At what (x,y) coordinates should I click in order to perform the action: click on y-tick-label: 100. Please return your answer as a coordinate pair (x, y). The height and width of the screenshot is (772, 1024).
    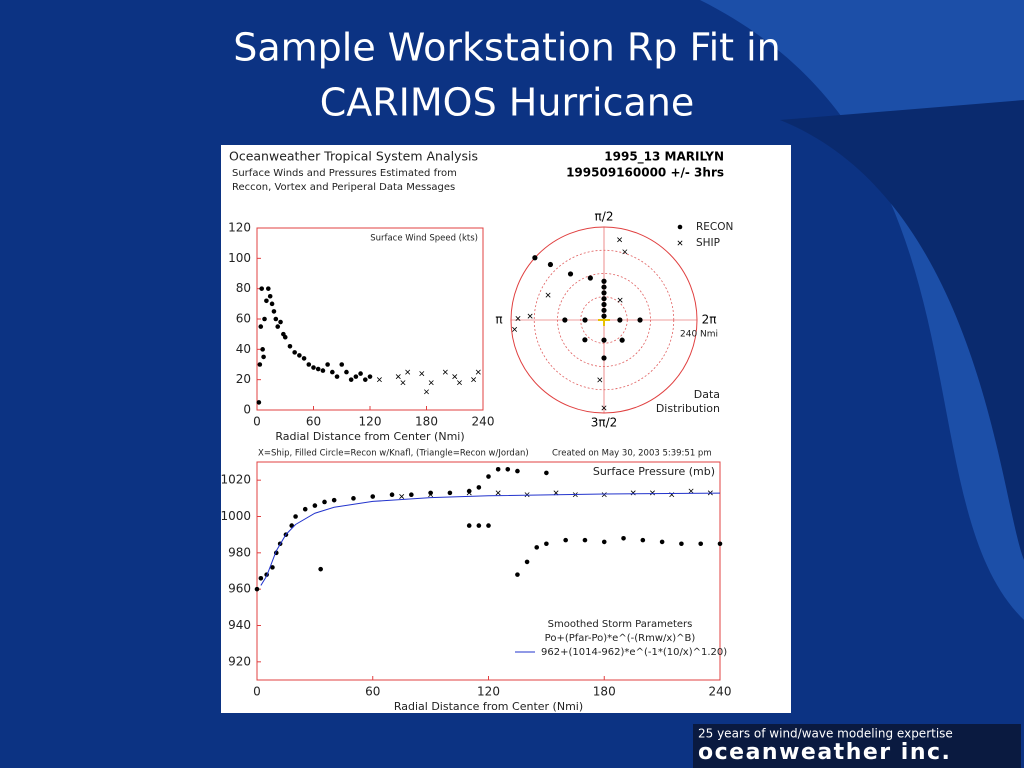
    Looking at the image, I should click on (239, 258).